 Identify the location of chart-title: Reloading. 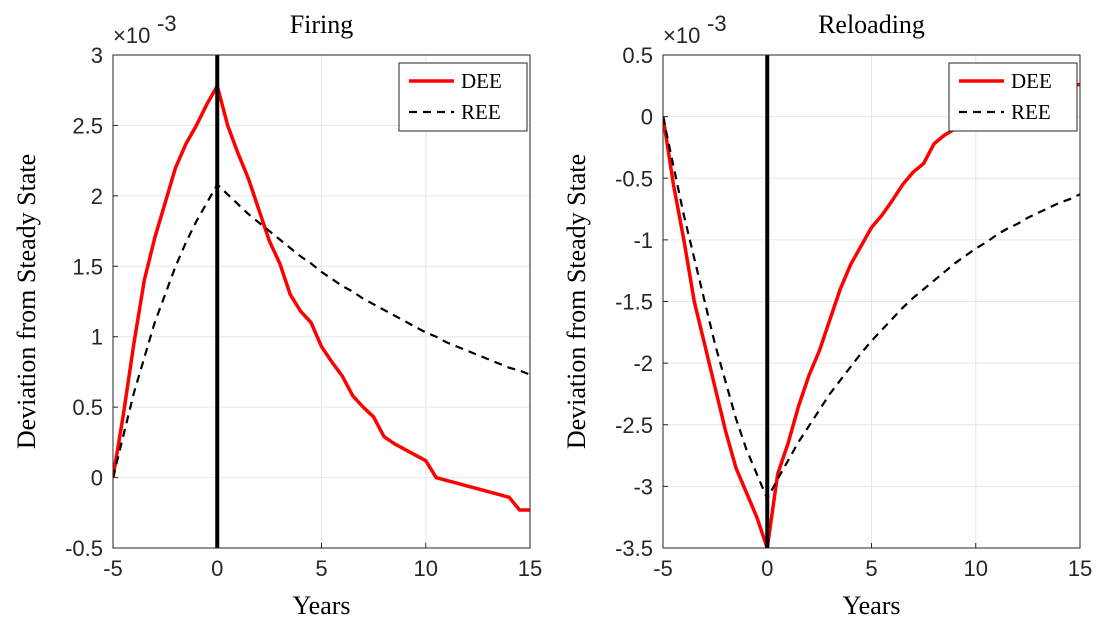
(871, 24).